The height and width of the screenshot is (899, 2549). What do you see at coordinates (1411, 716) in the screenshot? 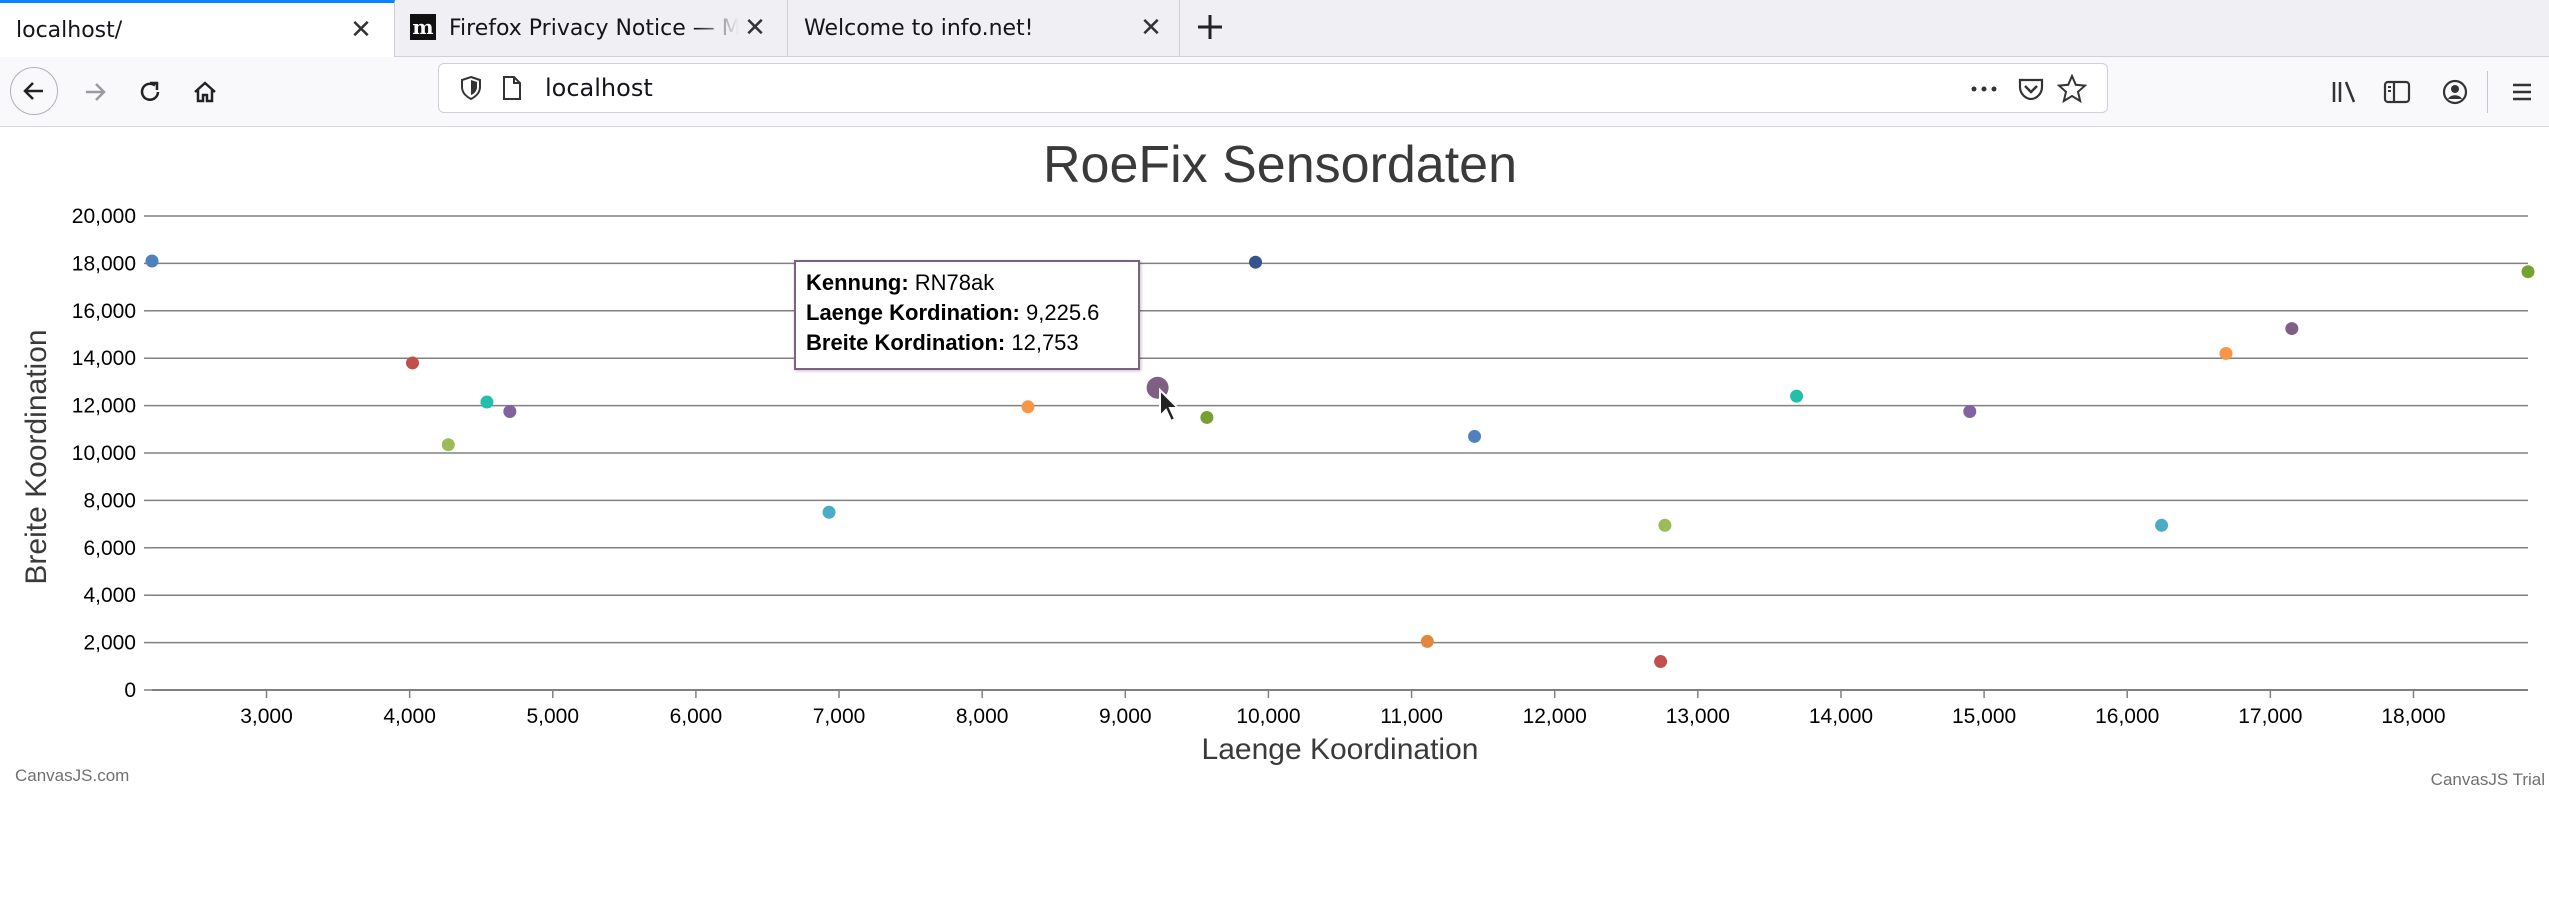
I see `x-tick-label: 11,000` at bounding box center [1411, 716].